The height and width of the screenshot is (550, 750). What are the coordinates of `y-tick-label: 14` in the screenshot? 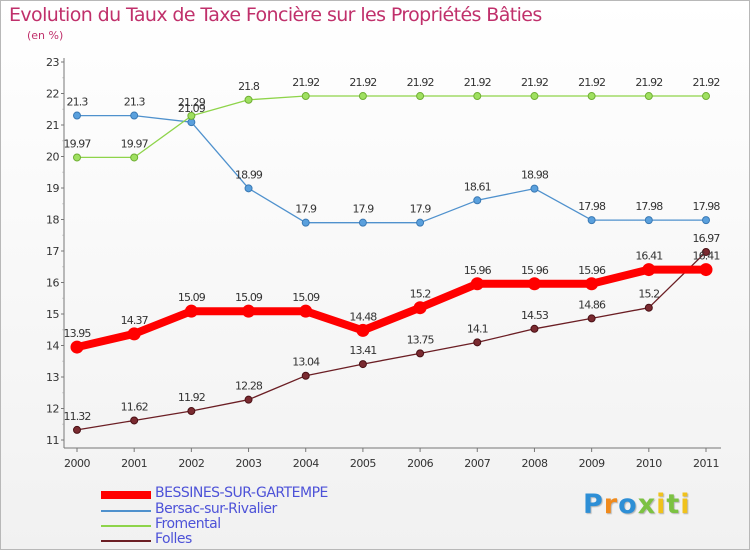 It's located at (52, 346).